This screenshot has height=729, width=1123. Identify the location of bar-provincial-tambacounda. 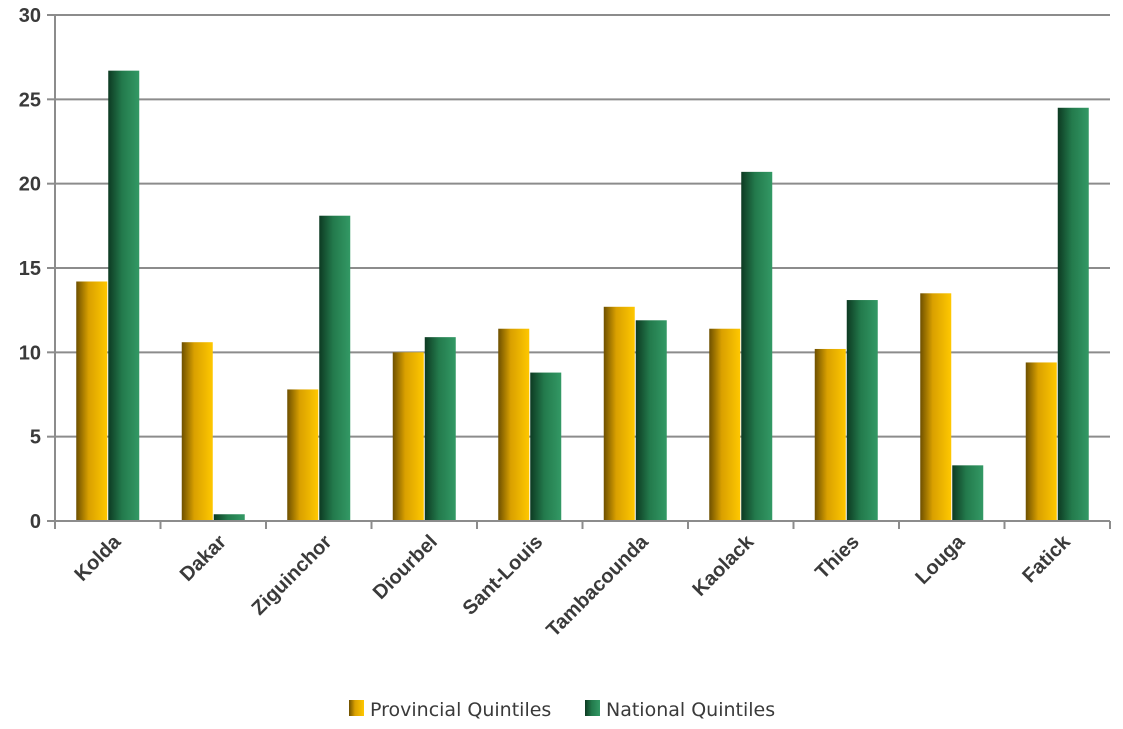
(619, 413).